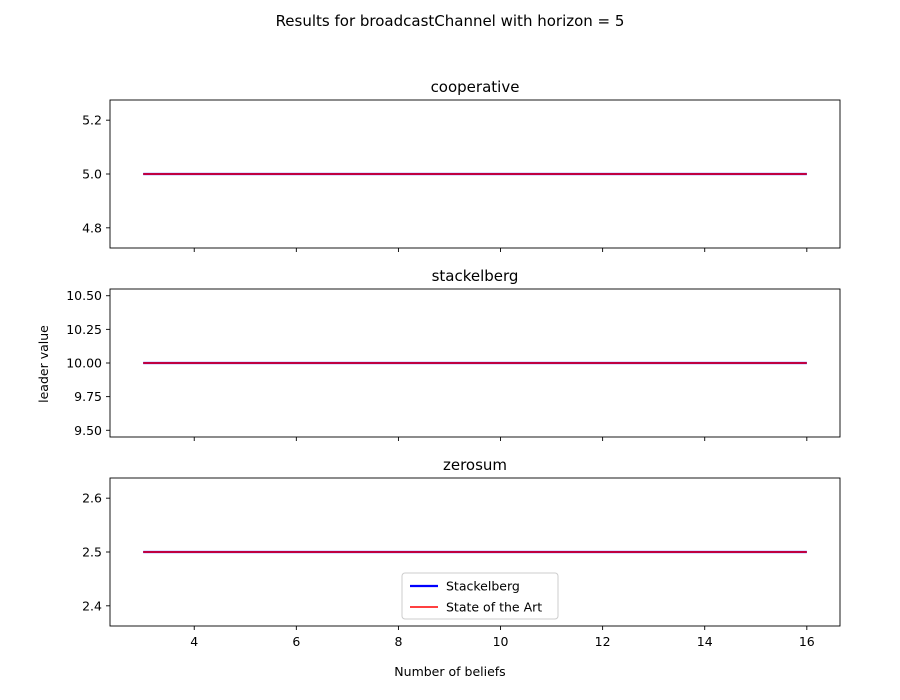 The height and width of the screenshot is (700, 900). Describe the element at coordinates (92, 174) in the screenshot. I see `y-tick-label: 5.0` at that location.